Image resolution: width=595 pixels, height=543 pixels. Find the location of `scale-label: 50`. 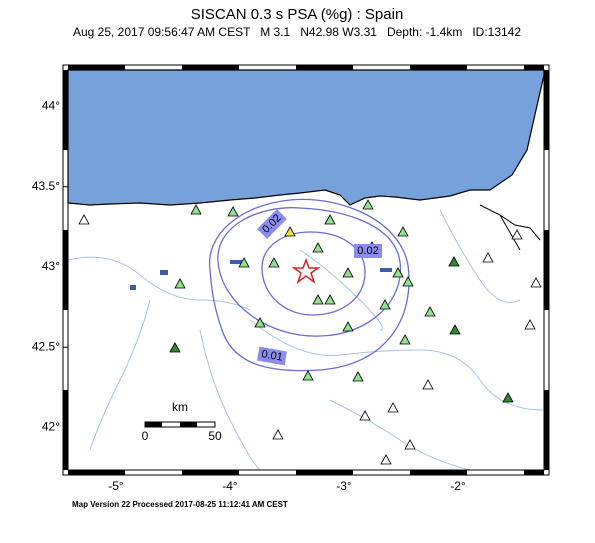

scale-label: 50 is located at coordinates (215, 436).